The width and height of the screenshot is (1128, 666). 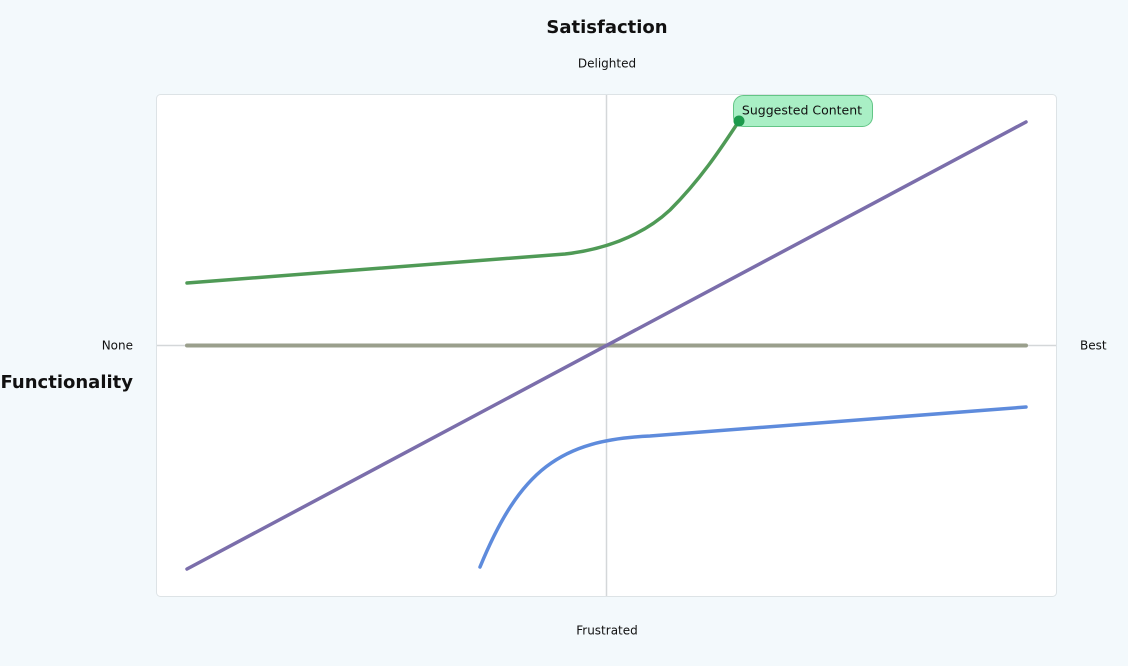 I want to click on axis-top-label: Delighted, so click(x=607, y=64).